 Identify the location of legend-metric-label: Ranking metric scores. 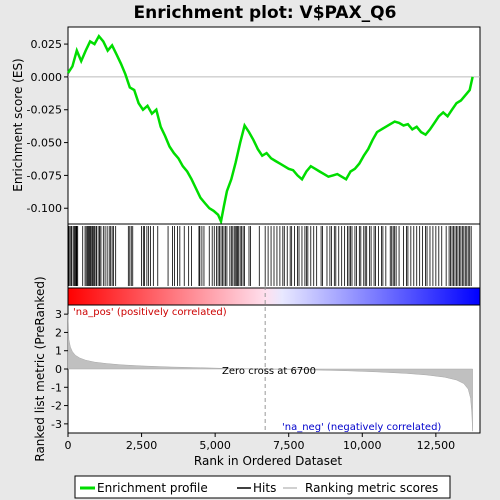
(371, 488).